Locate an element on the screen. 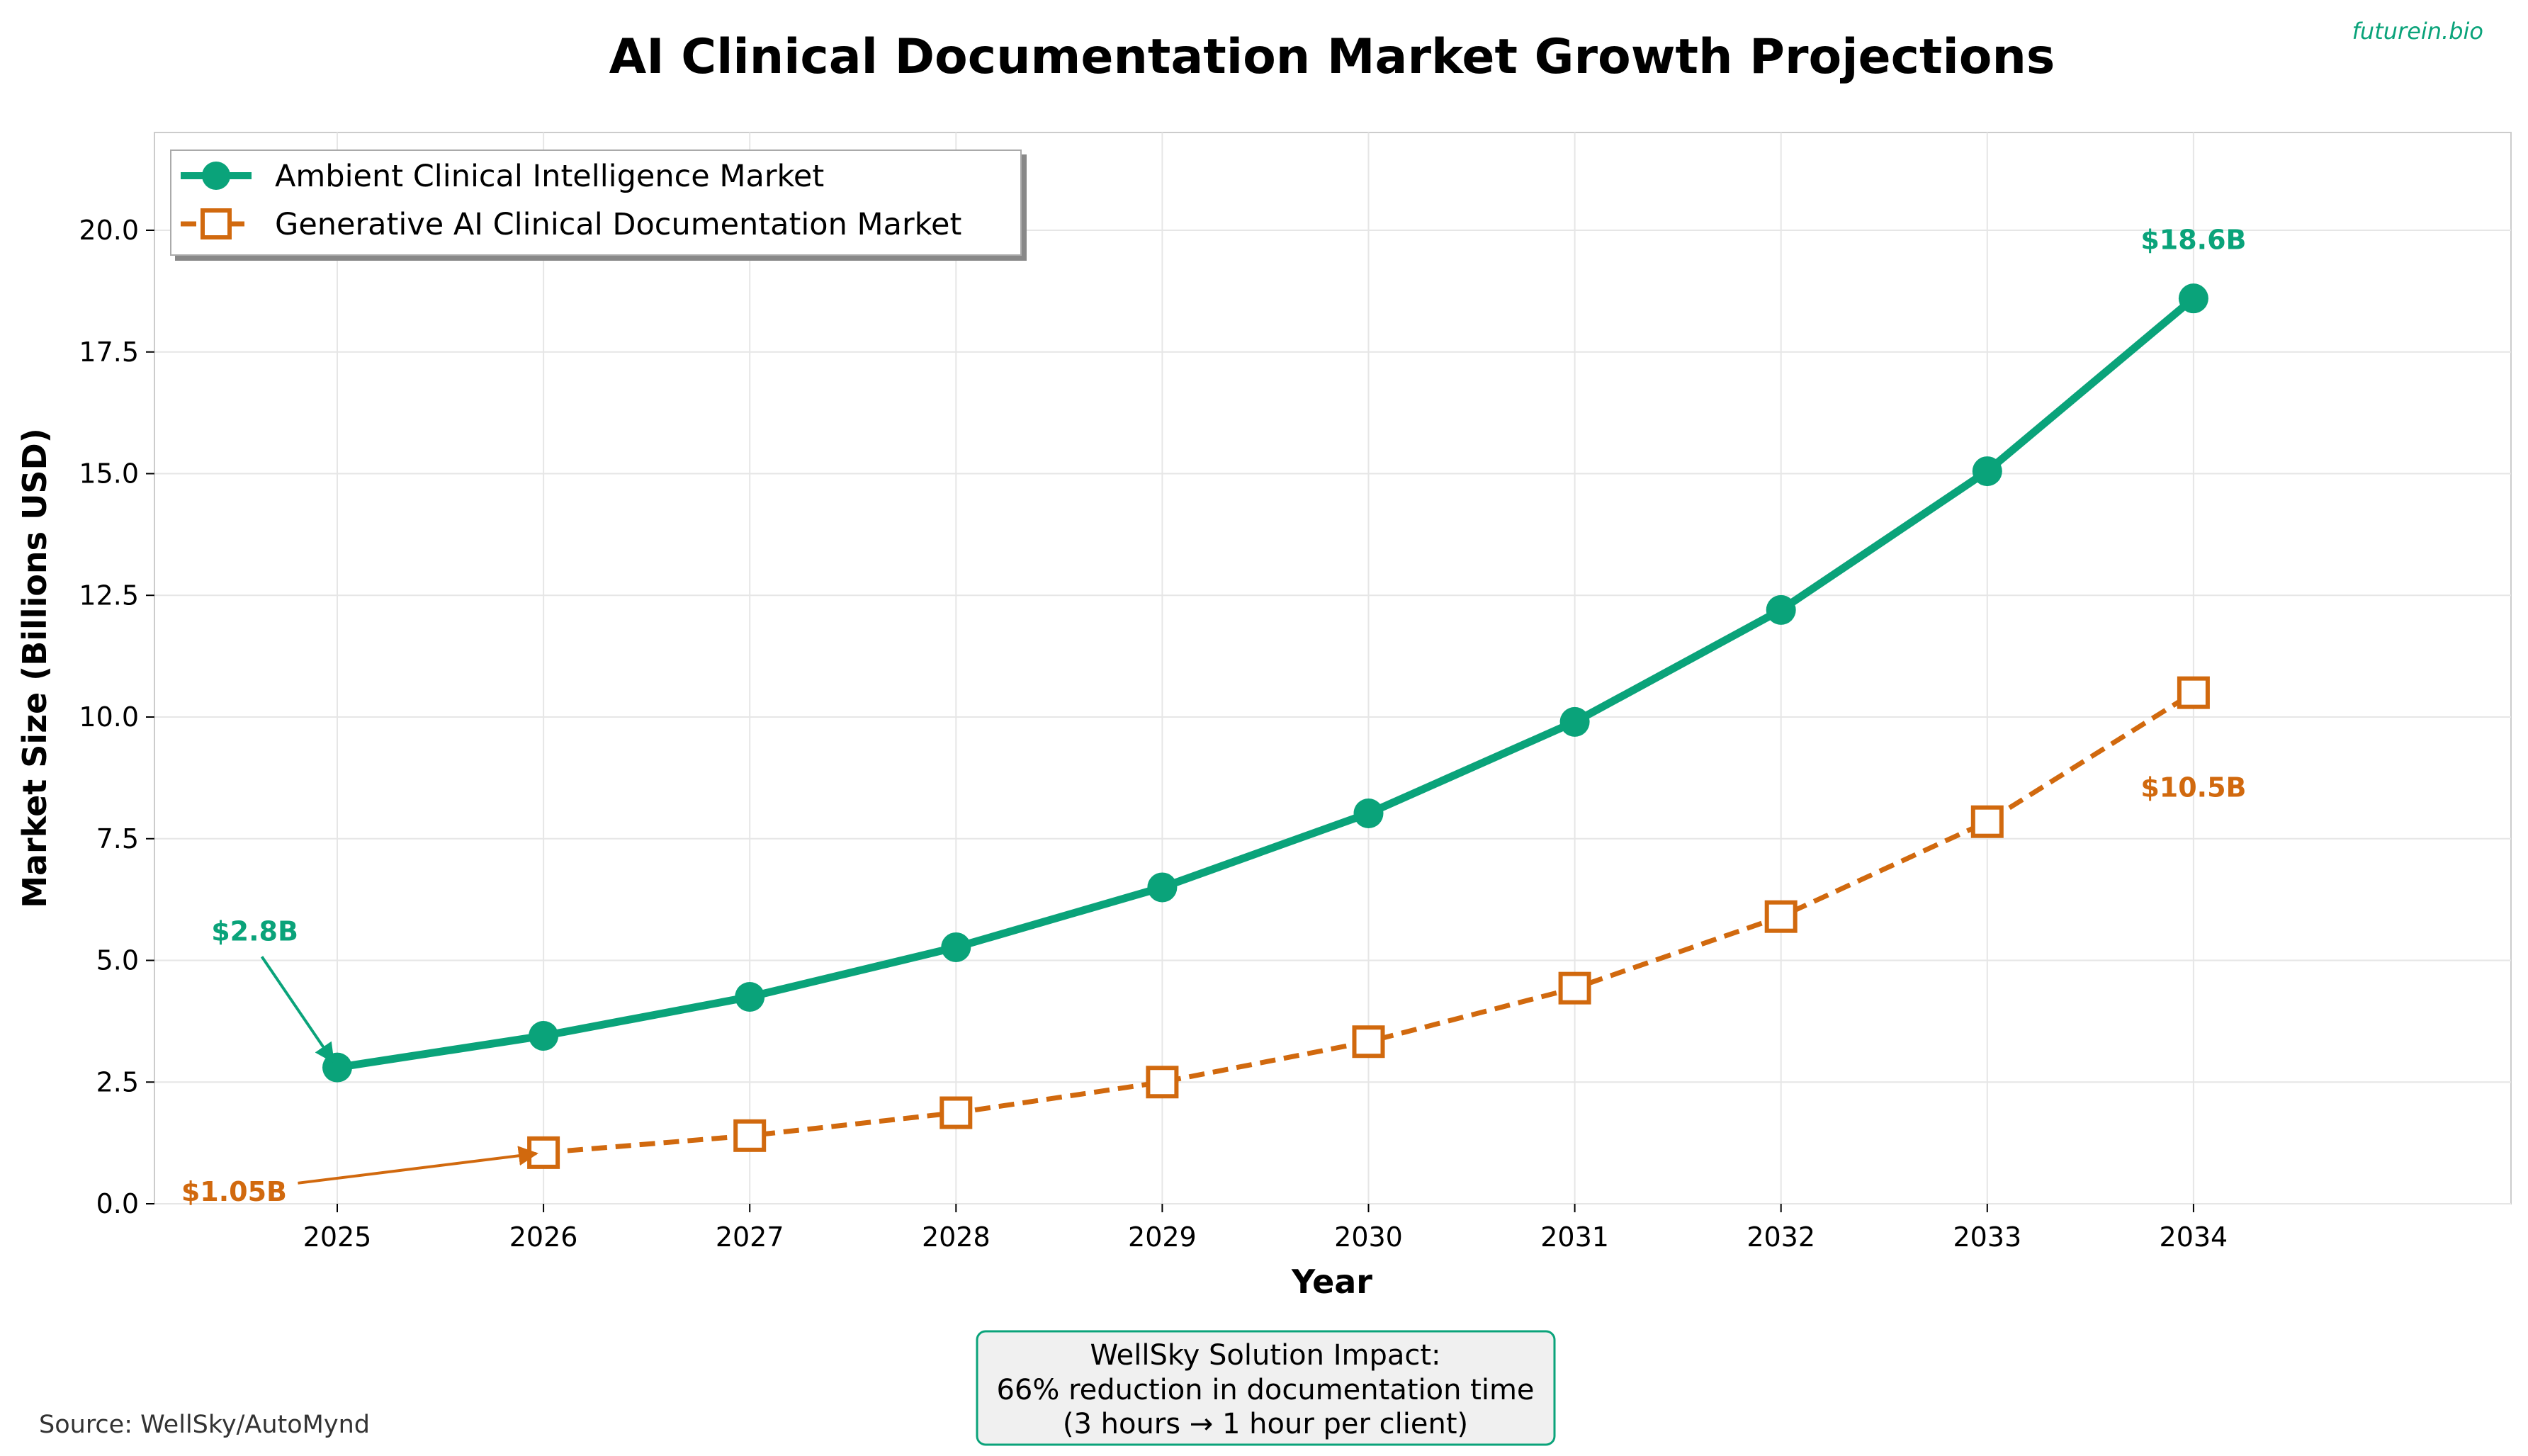  y-tick-label: 5.0 is located at coordinates (118, 961).